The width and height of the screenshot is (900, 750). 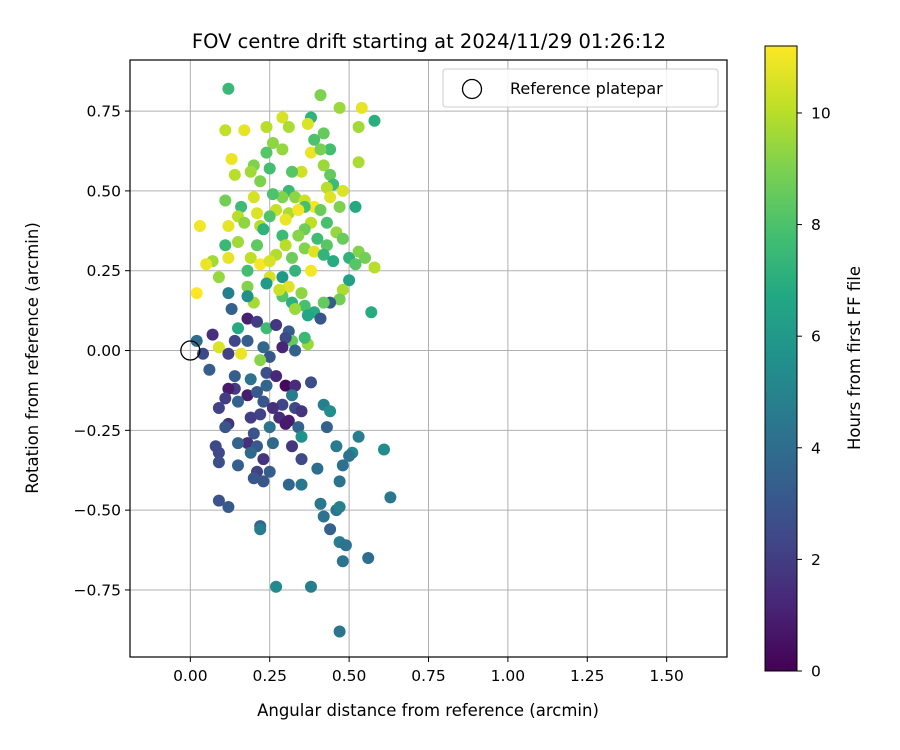 What do you see at coordinates (428, 710) in the screenshot?
I see `x-axis-label: Angular distance from reference (arcmin)` at bounding box center [428, 710].